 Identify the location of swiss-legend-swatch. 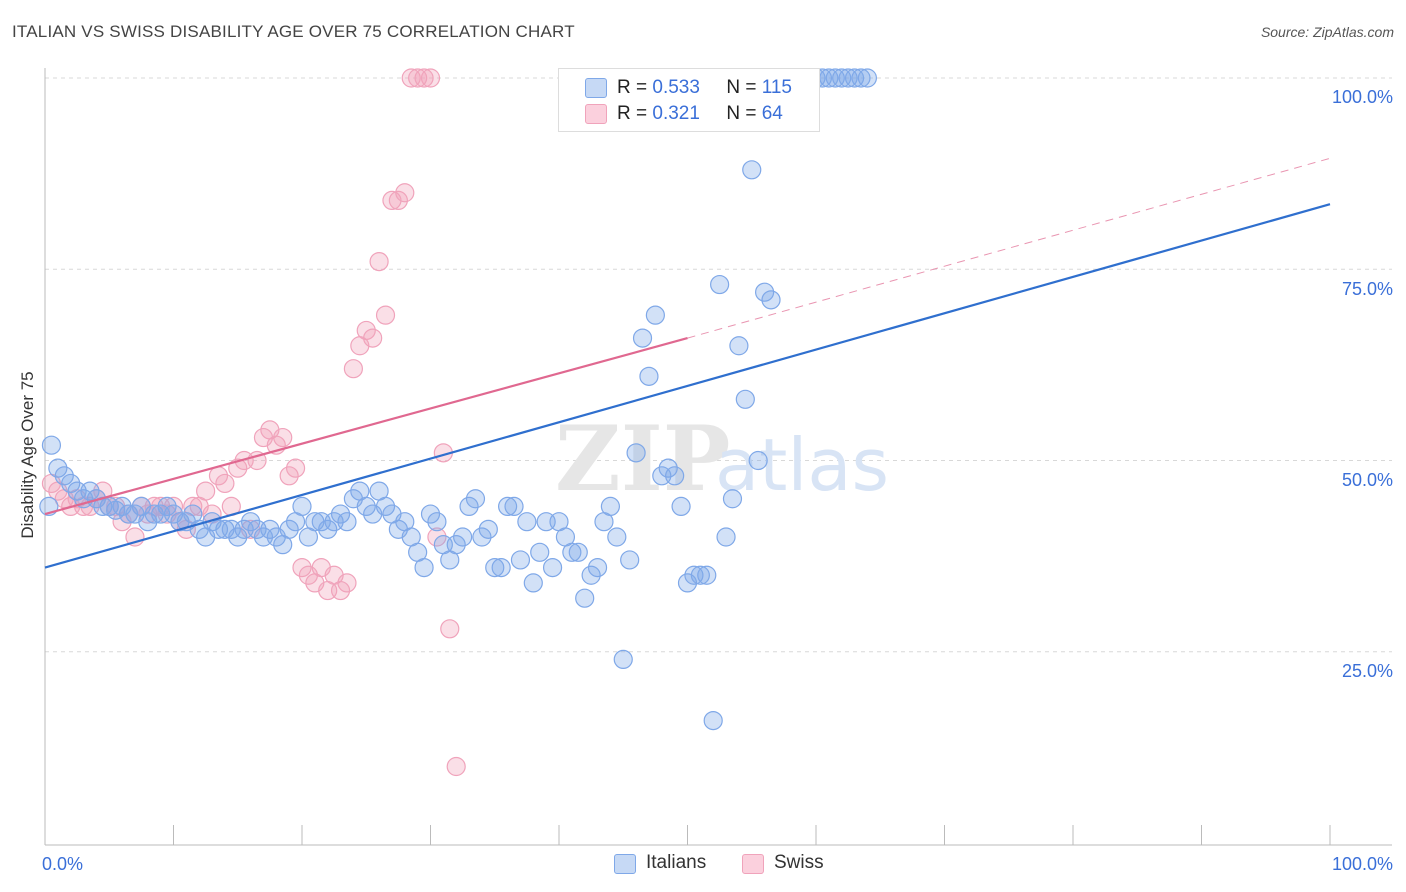
(753, 864).